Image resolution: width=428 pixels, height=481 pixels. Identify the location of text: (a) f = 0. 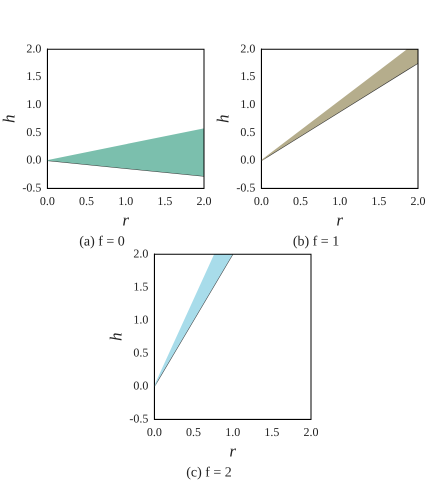
(102, 242).